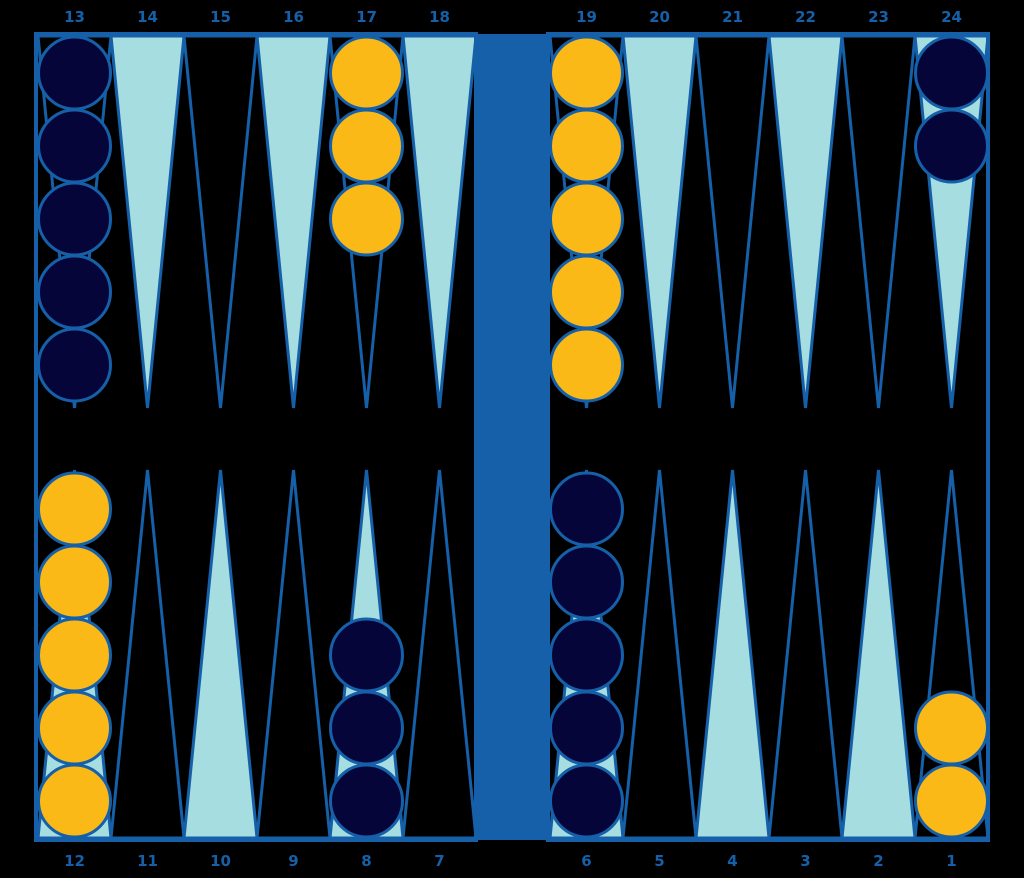 Image resolution: width=1024 pixels, height=878 pixels. I want to click on point-number-label: 18, so click(439, 17).